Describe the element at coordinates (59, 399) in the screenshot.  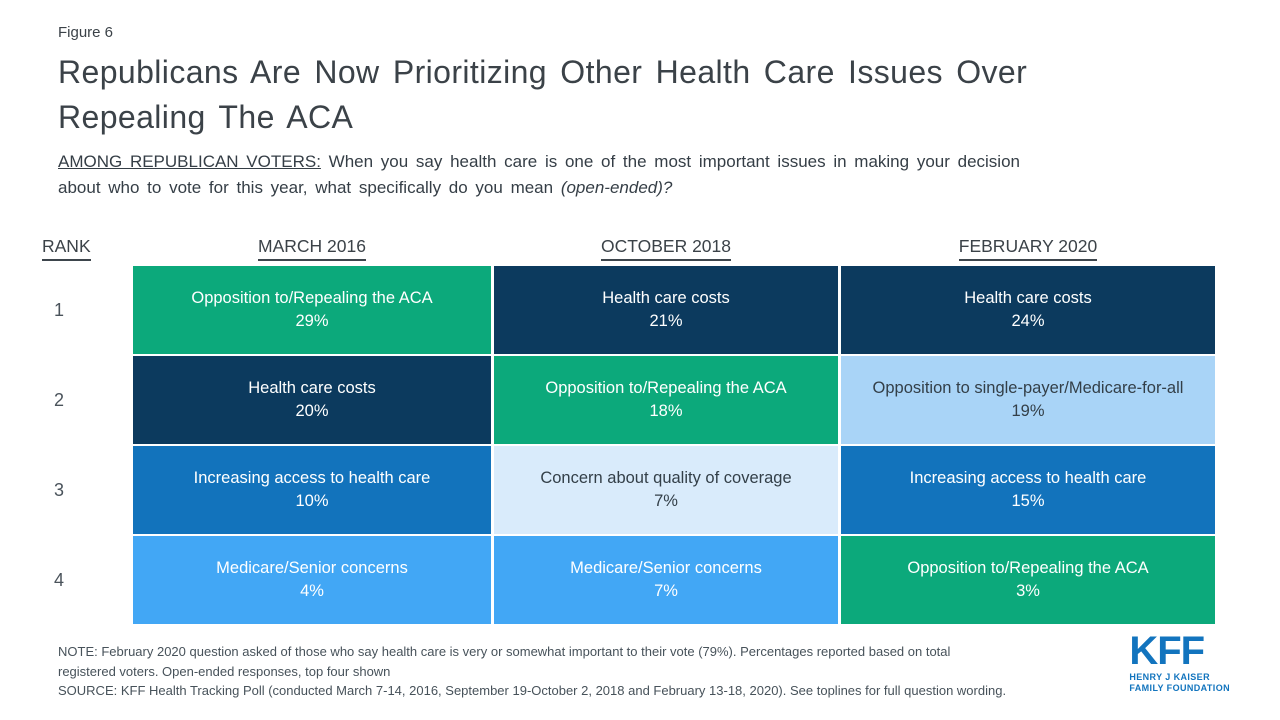
I see `rank-number: 2` at that location.